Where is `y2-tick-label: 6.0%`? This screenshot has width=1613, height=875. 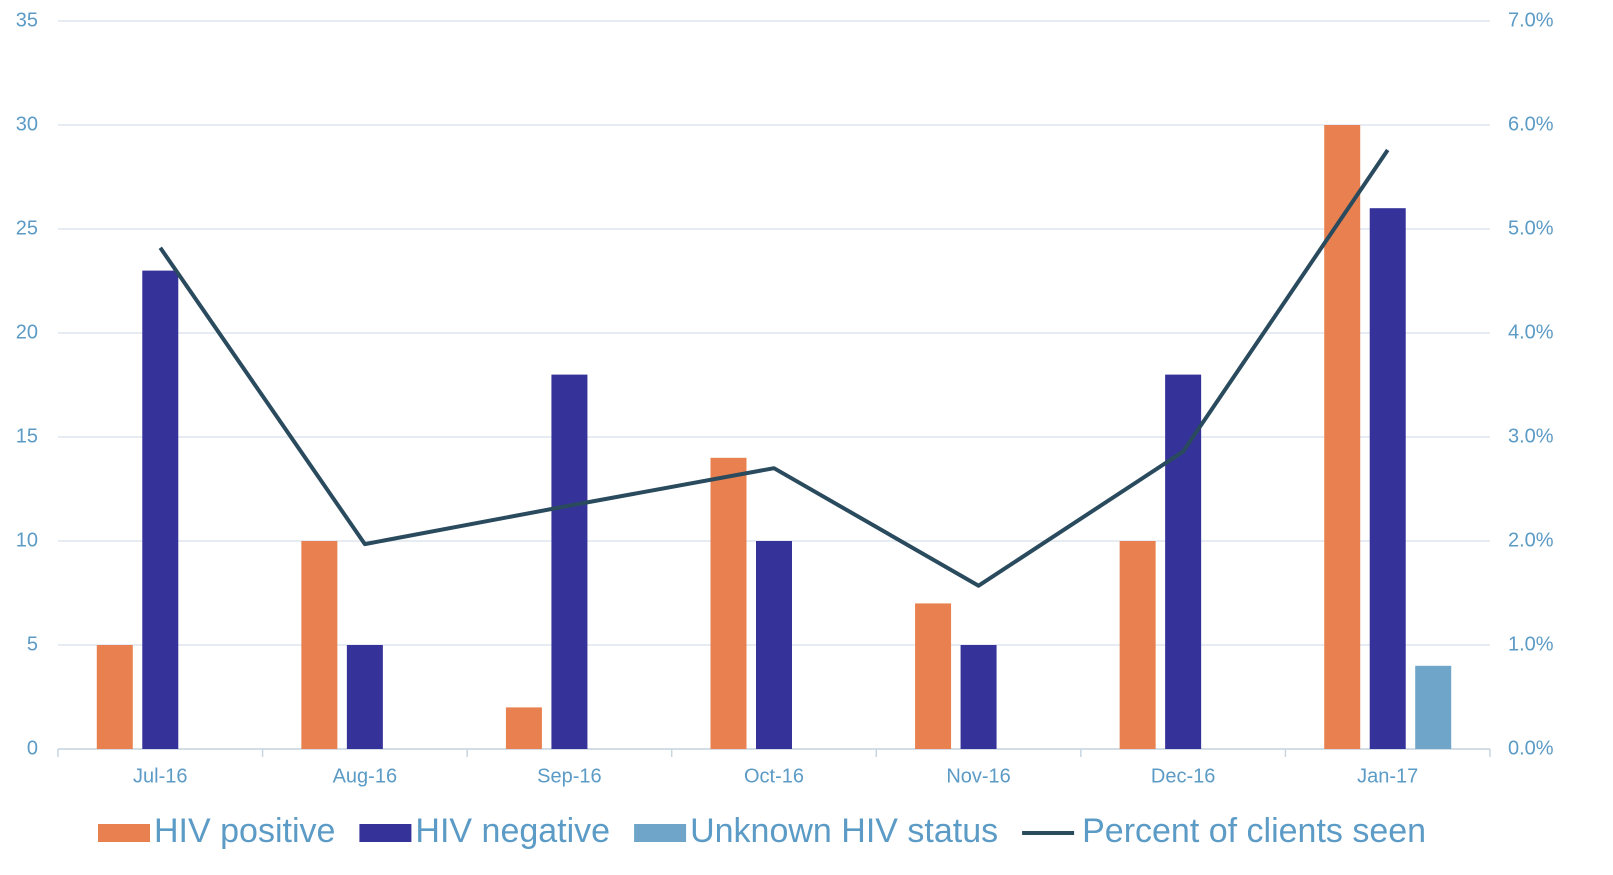
y2-tick-label: 6.0% is located at coordinates (1531, 124).